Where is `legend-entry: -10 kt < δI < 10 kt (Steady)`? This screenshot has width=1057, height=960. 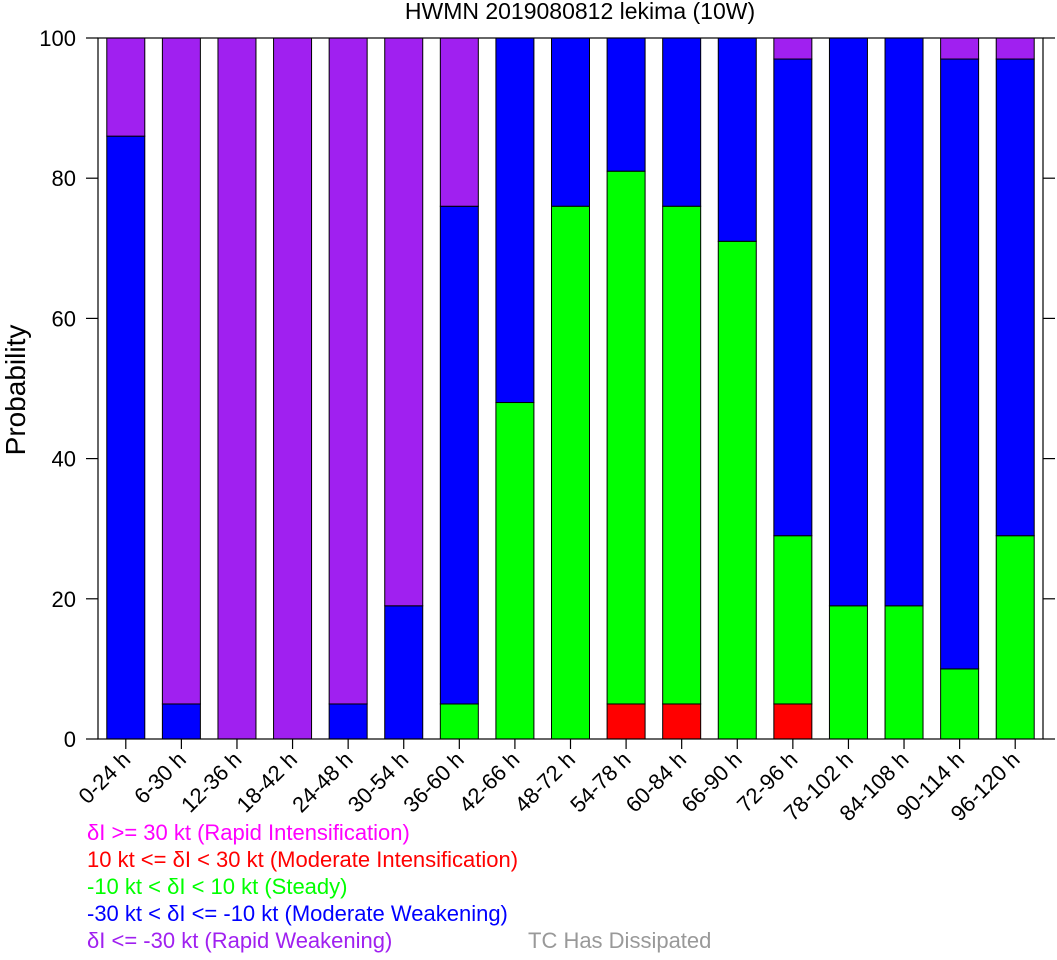 legend-entry: -10 kt < δI < 10 kt (Steady) is located at coordinates (217, 886).